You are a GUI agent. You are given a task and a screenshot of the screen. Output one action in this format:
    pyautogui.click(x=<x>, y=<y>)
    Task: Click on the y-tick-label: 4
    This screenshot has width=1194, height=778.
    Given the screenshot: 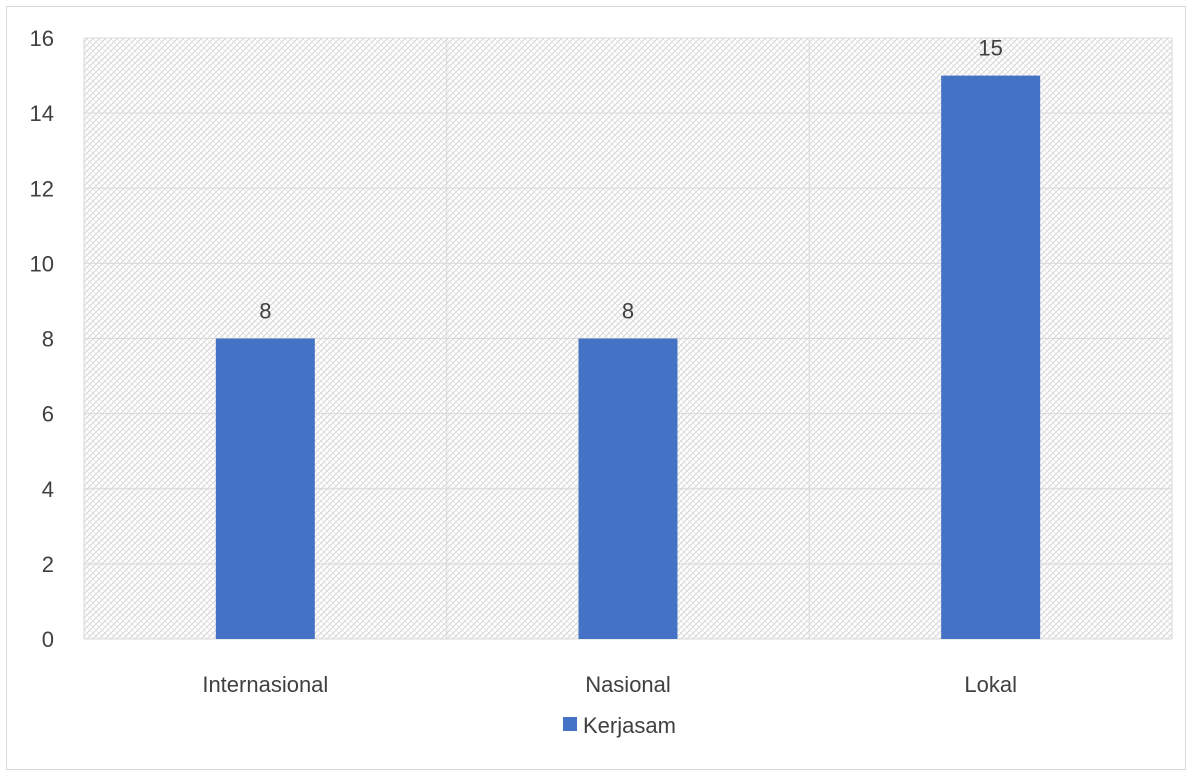 What is the action you would take?
    pyautogui.click(x=48, y=489)
    